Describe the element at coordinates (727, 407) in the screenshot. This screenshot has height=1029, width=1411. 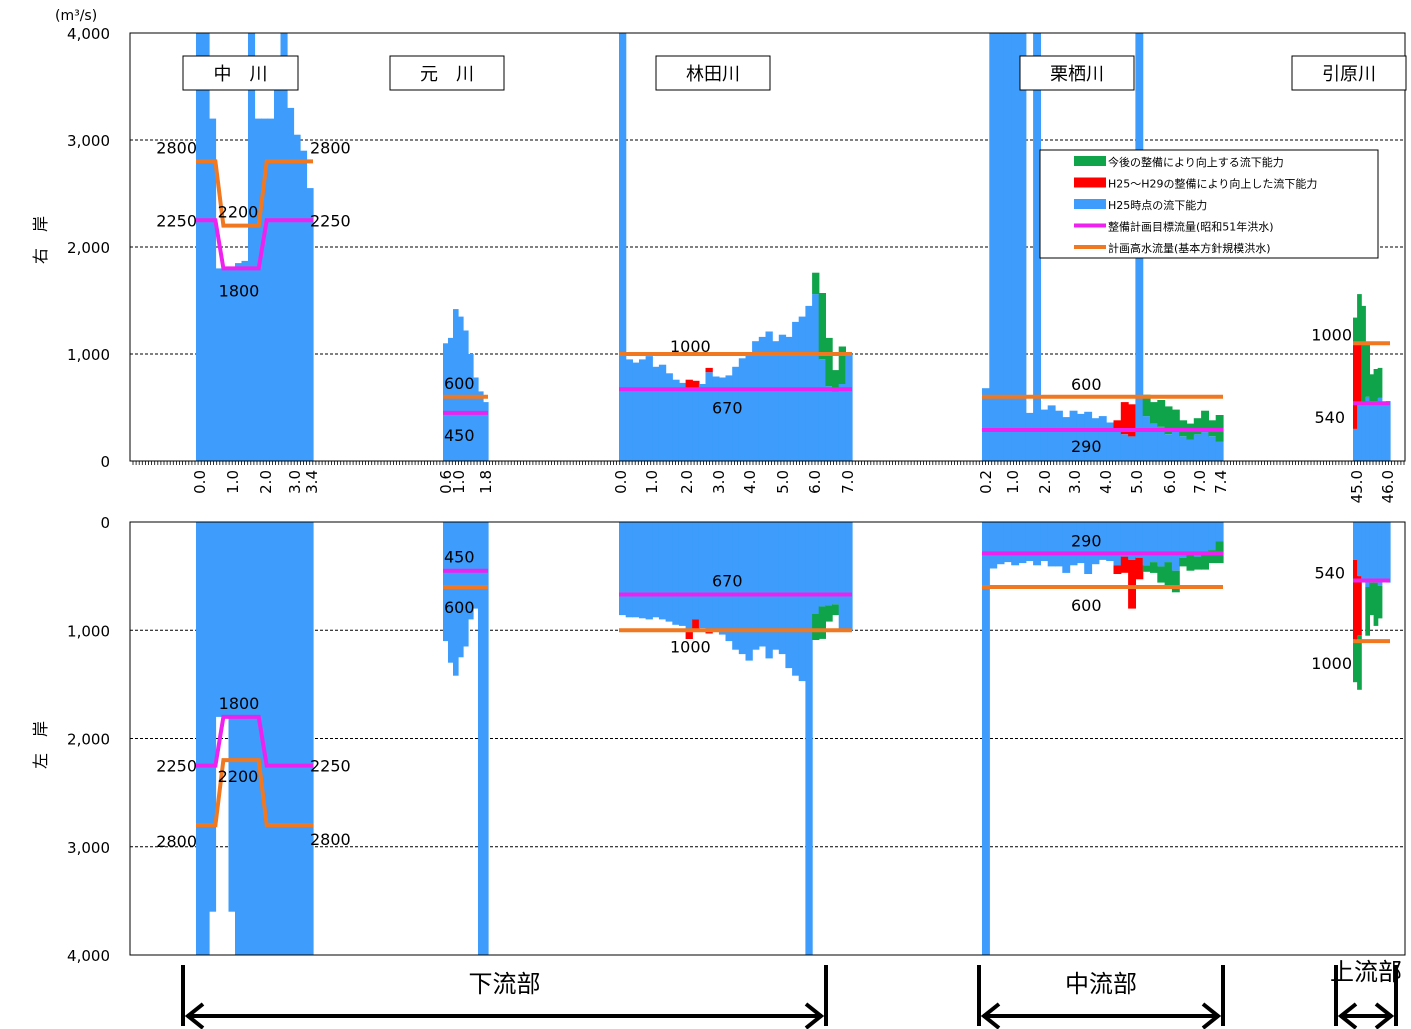
I see `river-3-flow-label: 670` at that location.